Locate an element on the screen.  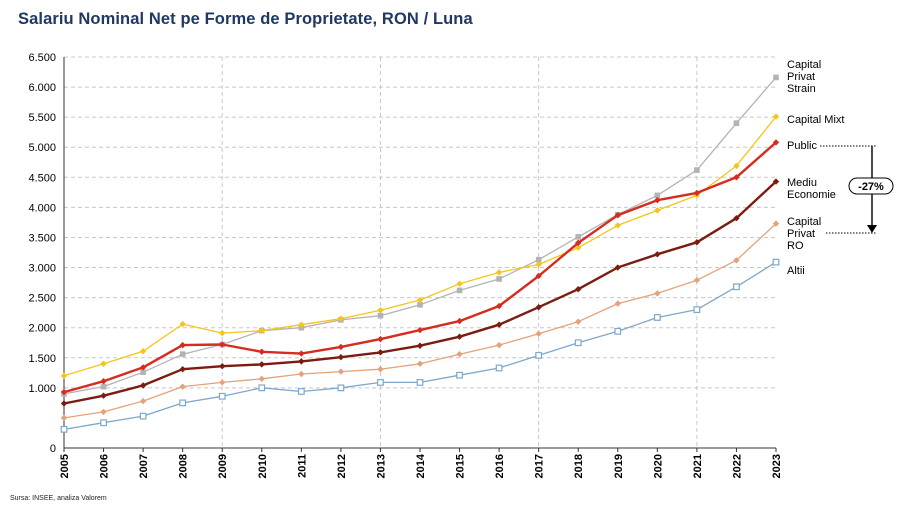
y-tick-label: 6.500 is located at coordinates (42, 58).